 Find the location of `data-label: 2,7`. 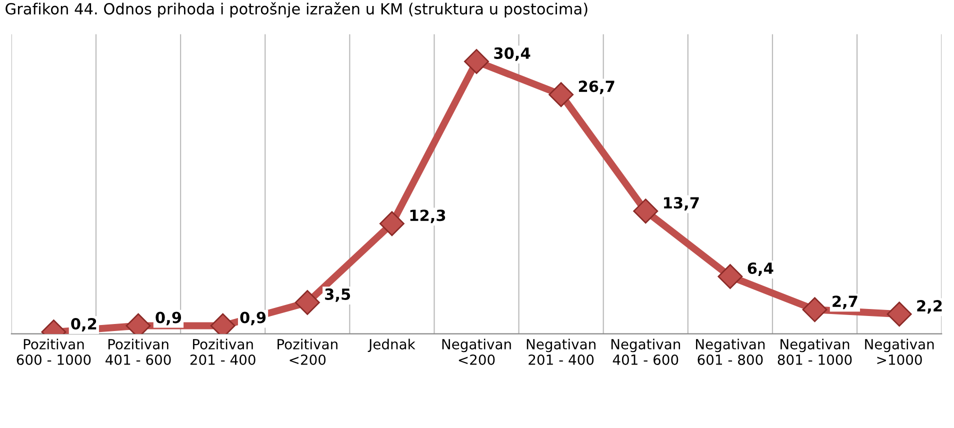

data-label: 2,7 is located at coordinates (845, 303).